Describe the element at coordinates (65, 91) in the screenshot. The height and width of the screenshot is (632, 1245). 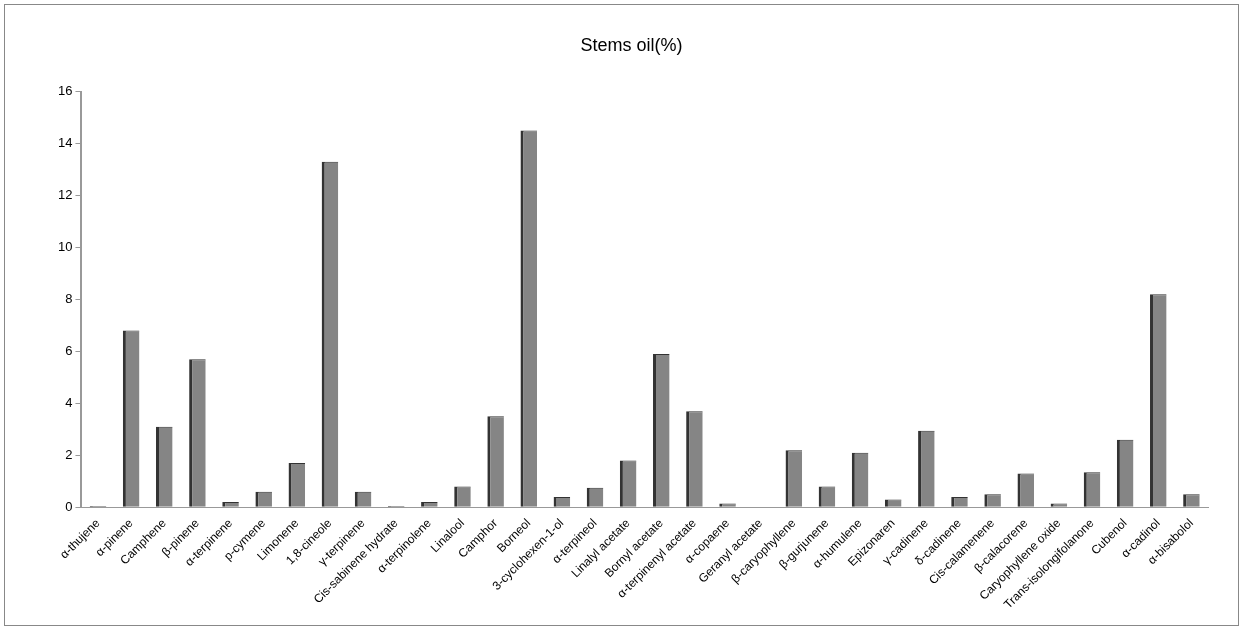
I see `y-tick-label: 16` at that location.